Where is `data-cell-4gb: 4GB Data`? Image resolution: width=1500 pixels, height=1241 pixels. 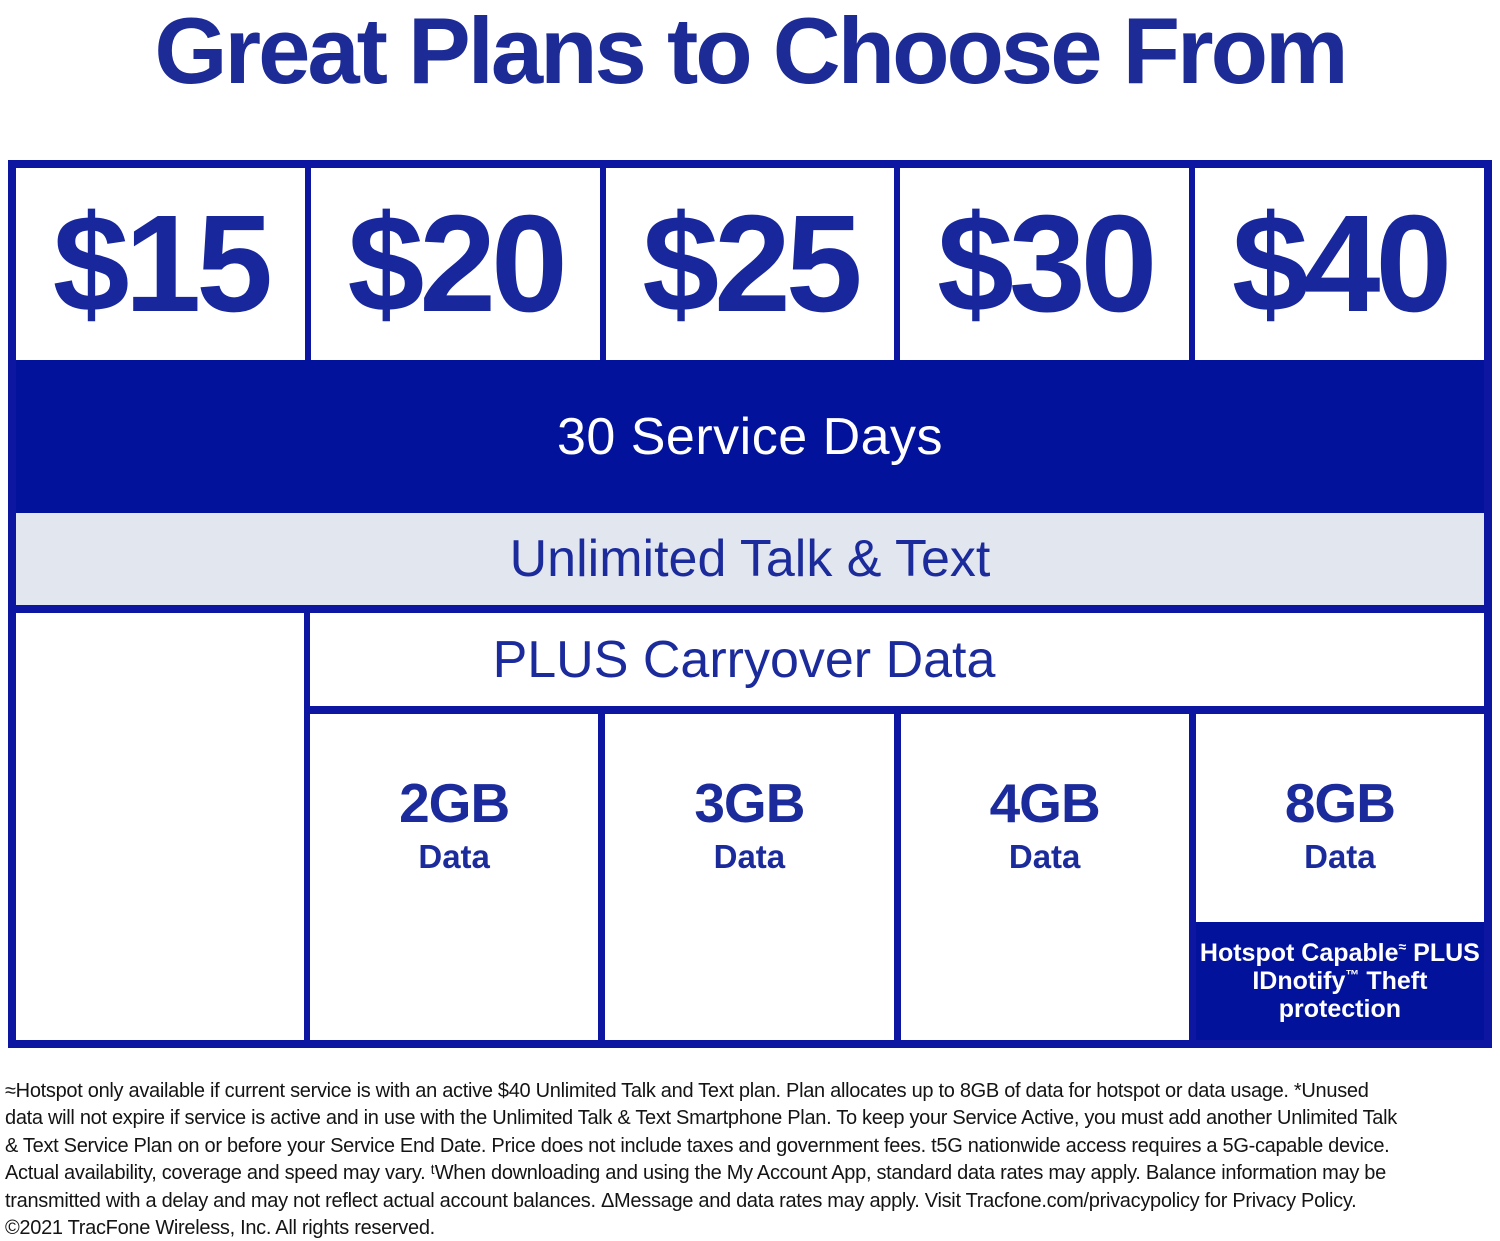 data-cell-4gb: 4GB Data is located at coordinates (1048, 877).